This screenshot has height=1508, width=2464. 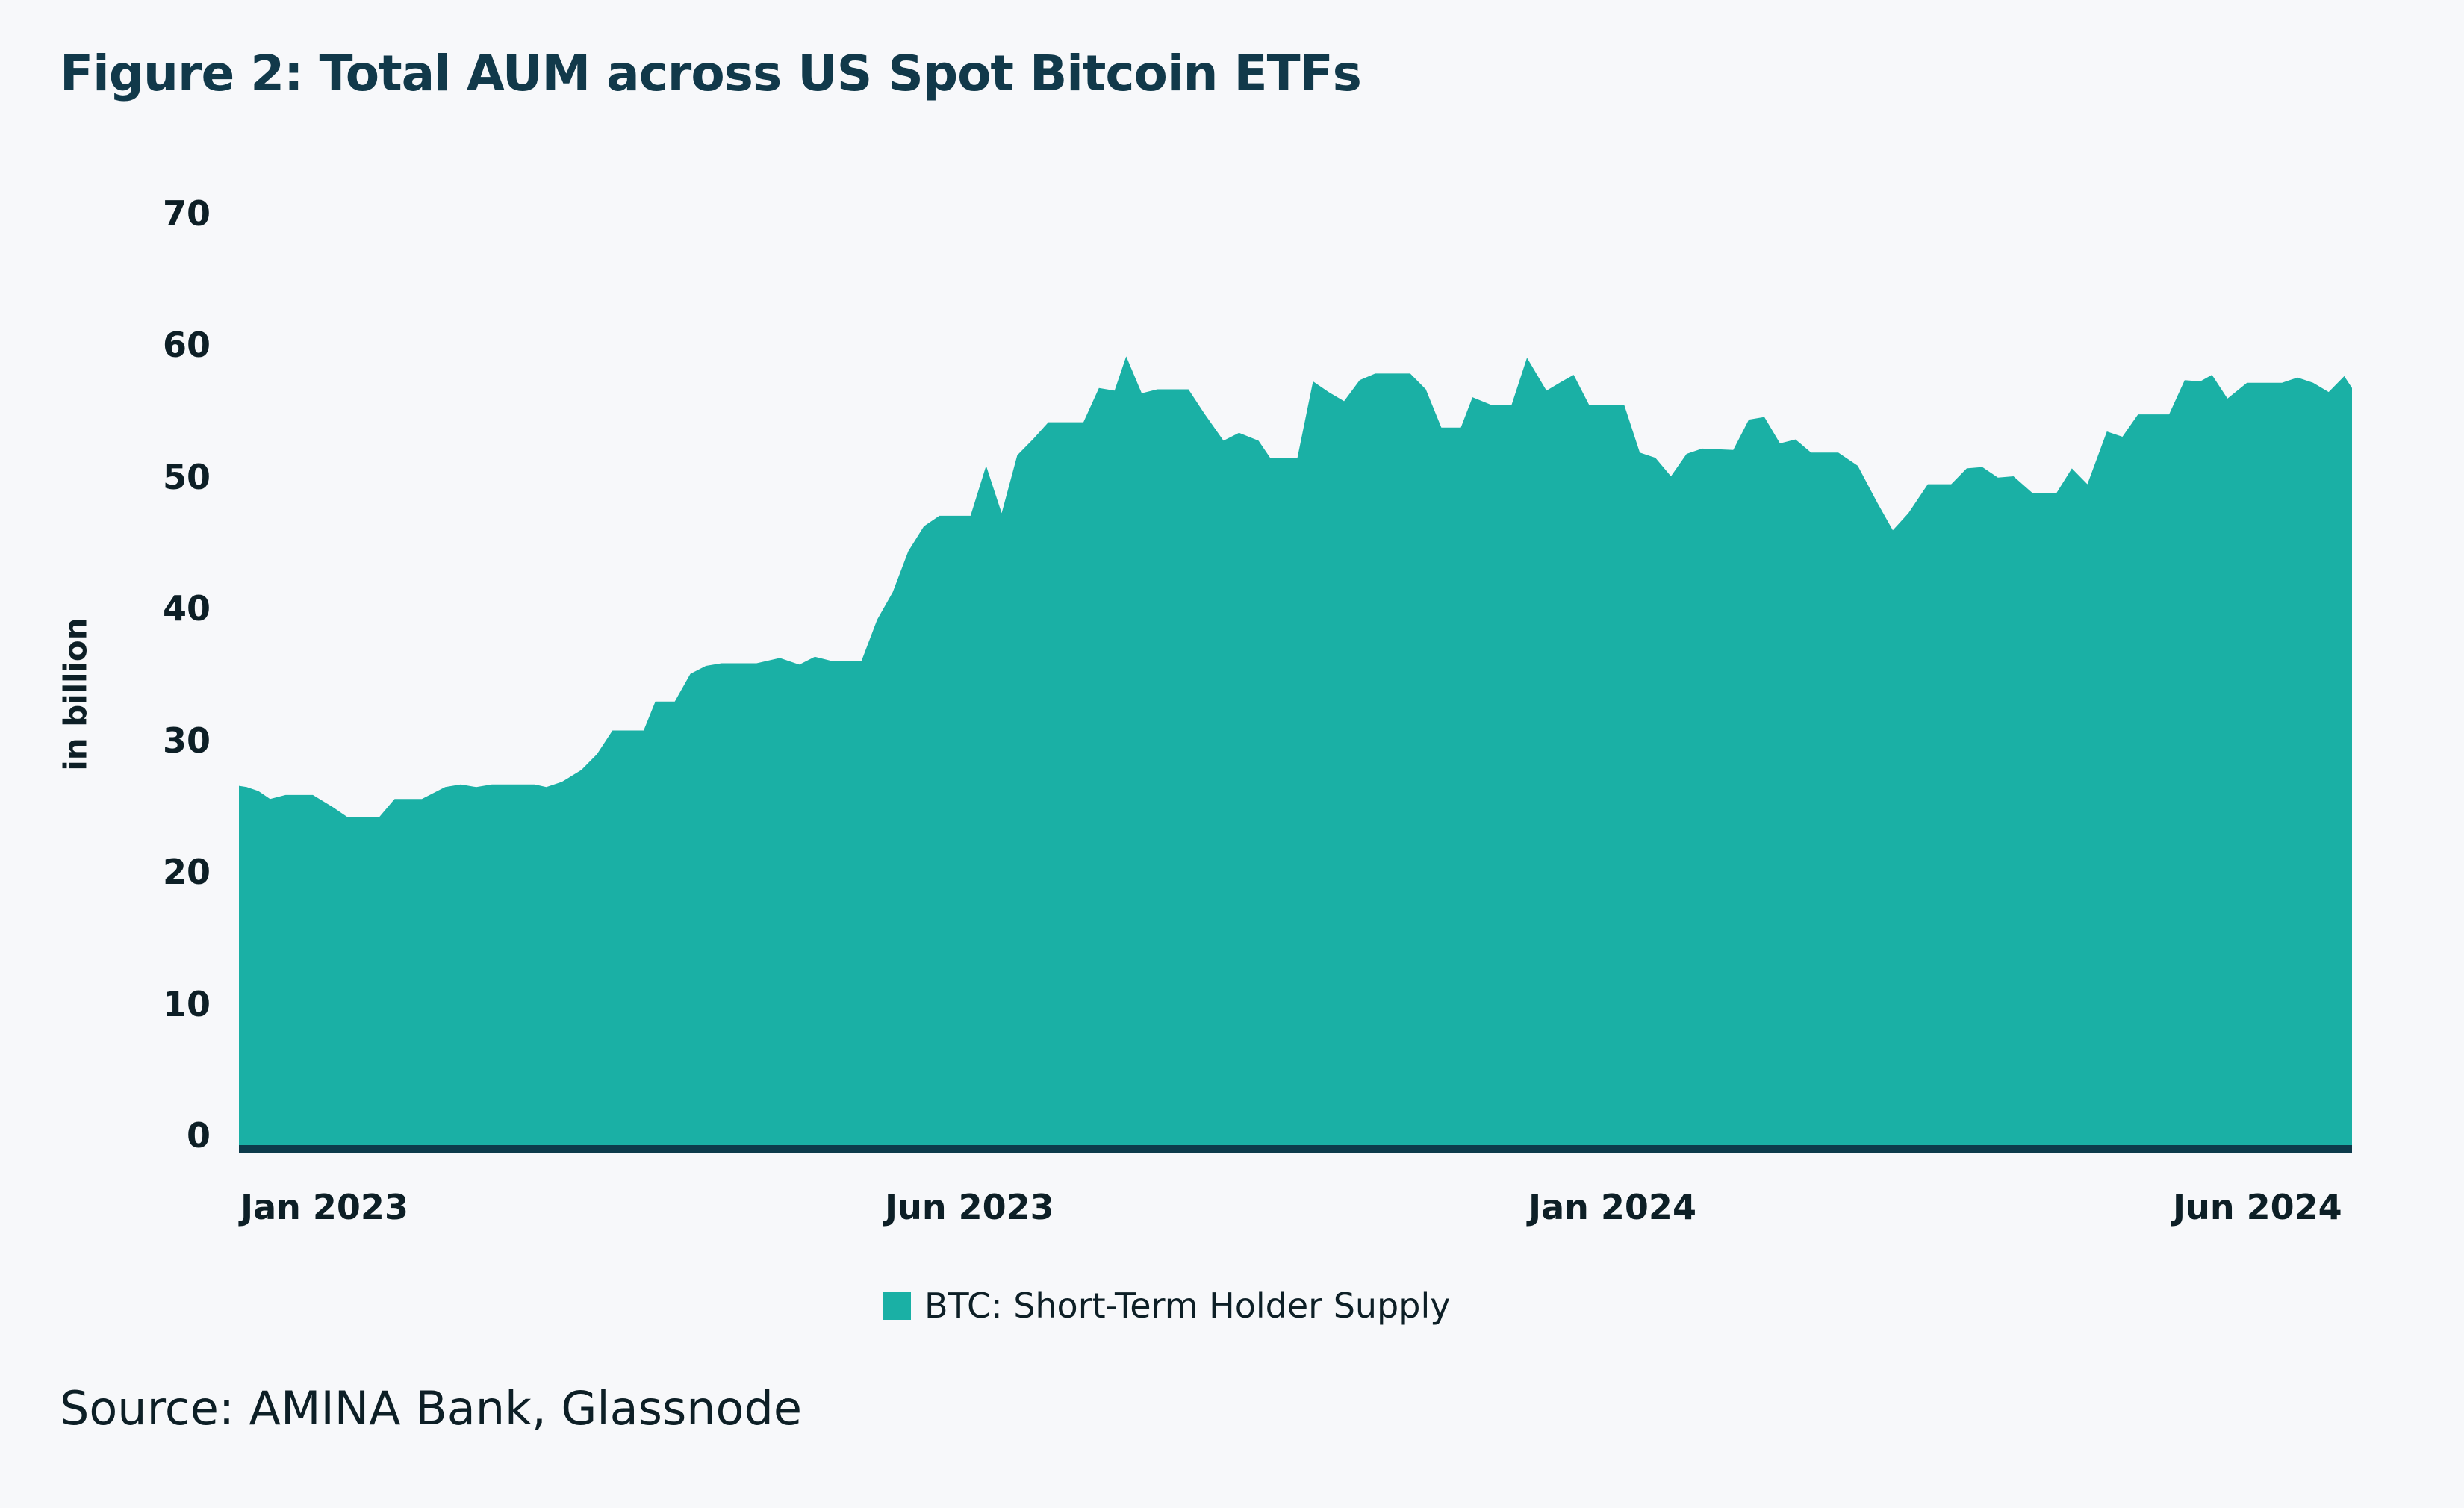 What do you see at coordinates (186, 608) in the screenshot?
I see `y-tick-label: 40` at bounding box center [186, 608].